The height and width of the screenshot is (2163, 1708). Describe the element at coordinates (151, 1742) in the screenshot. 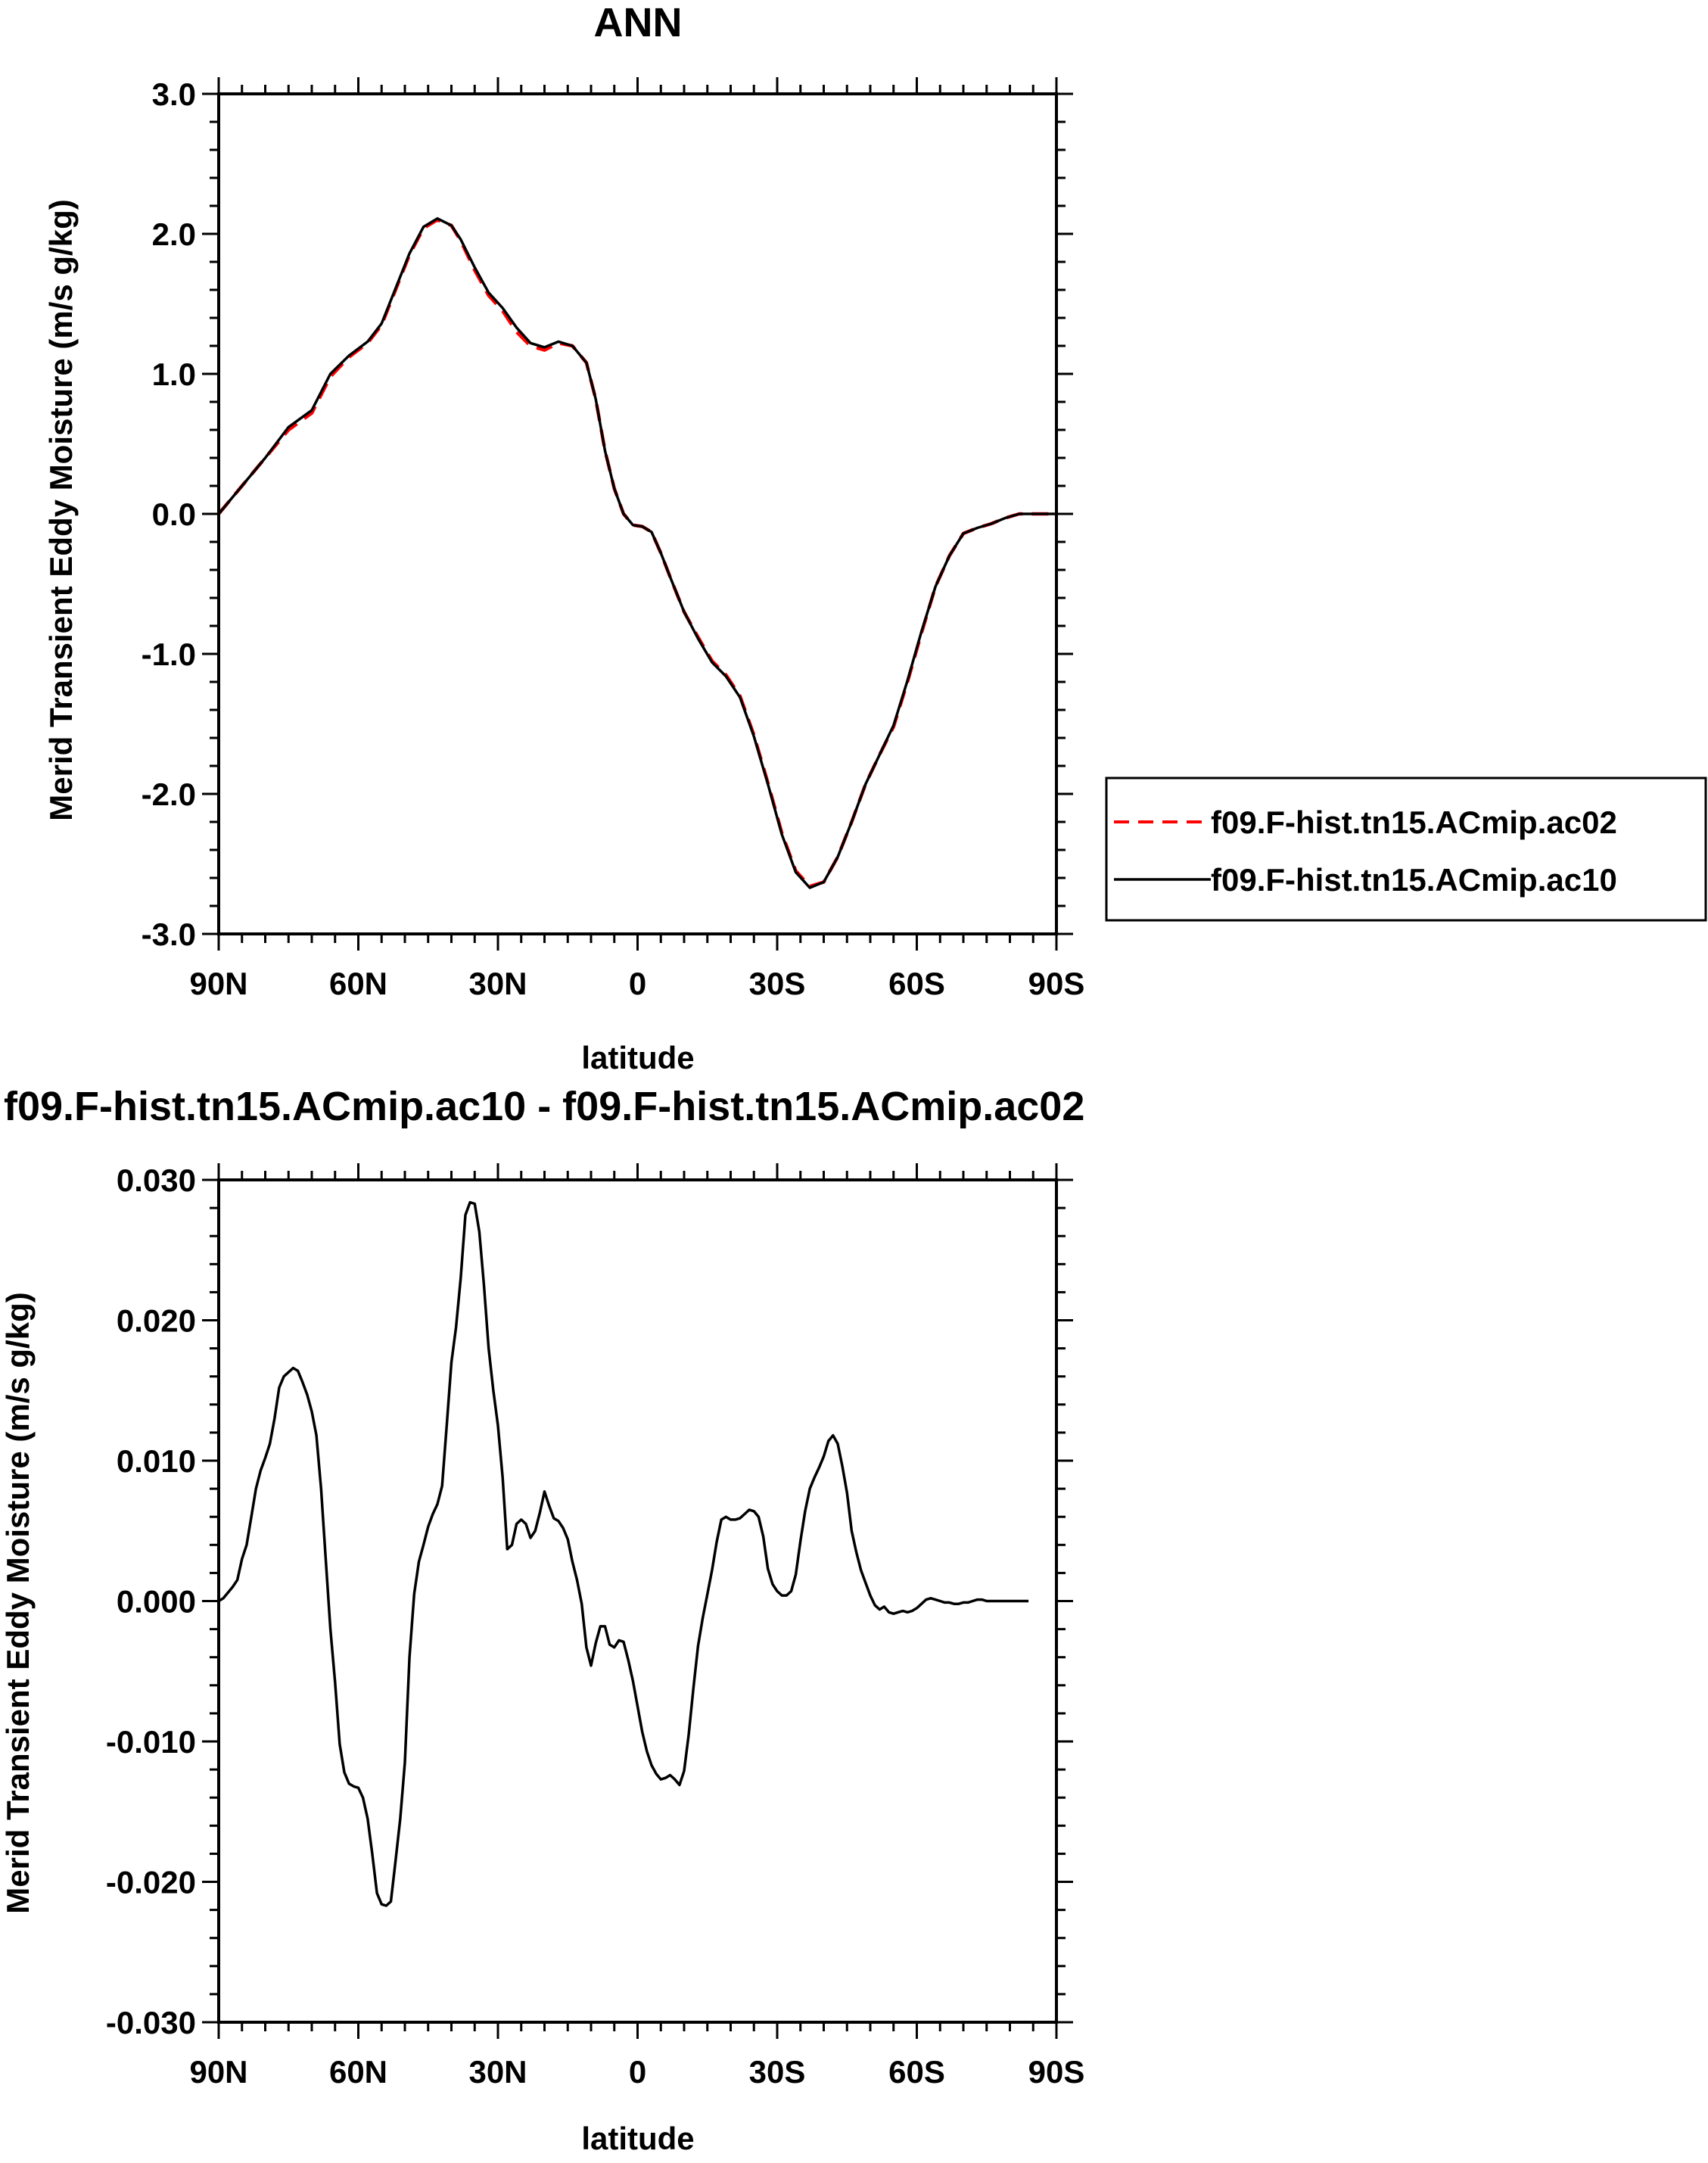

I see `bottom-y-tick-label: -0.010` at that location.